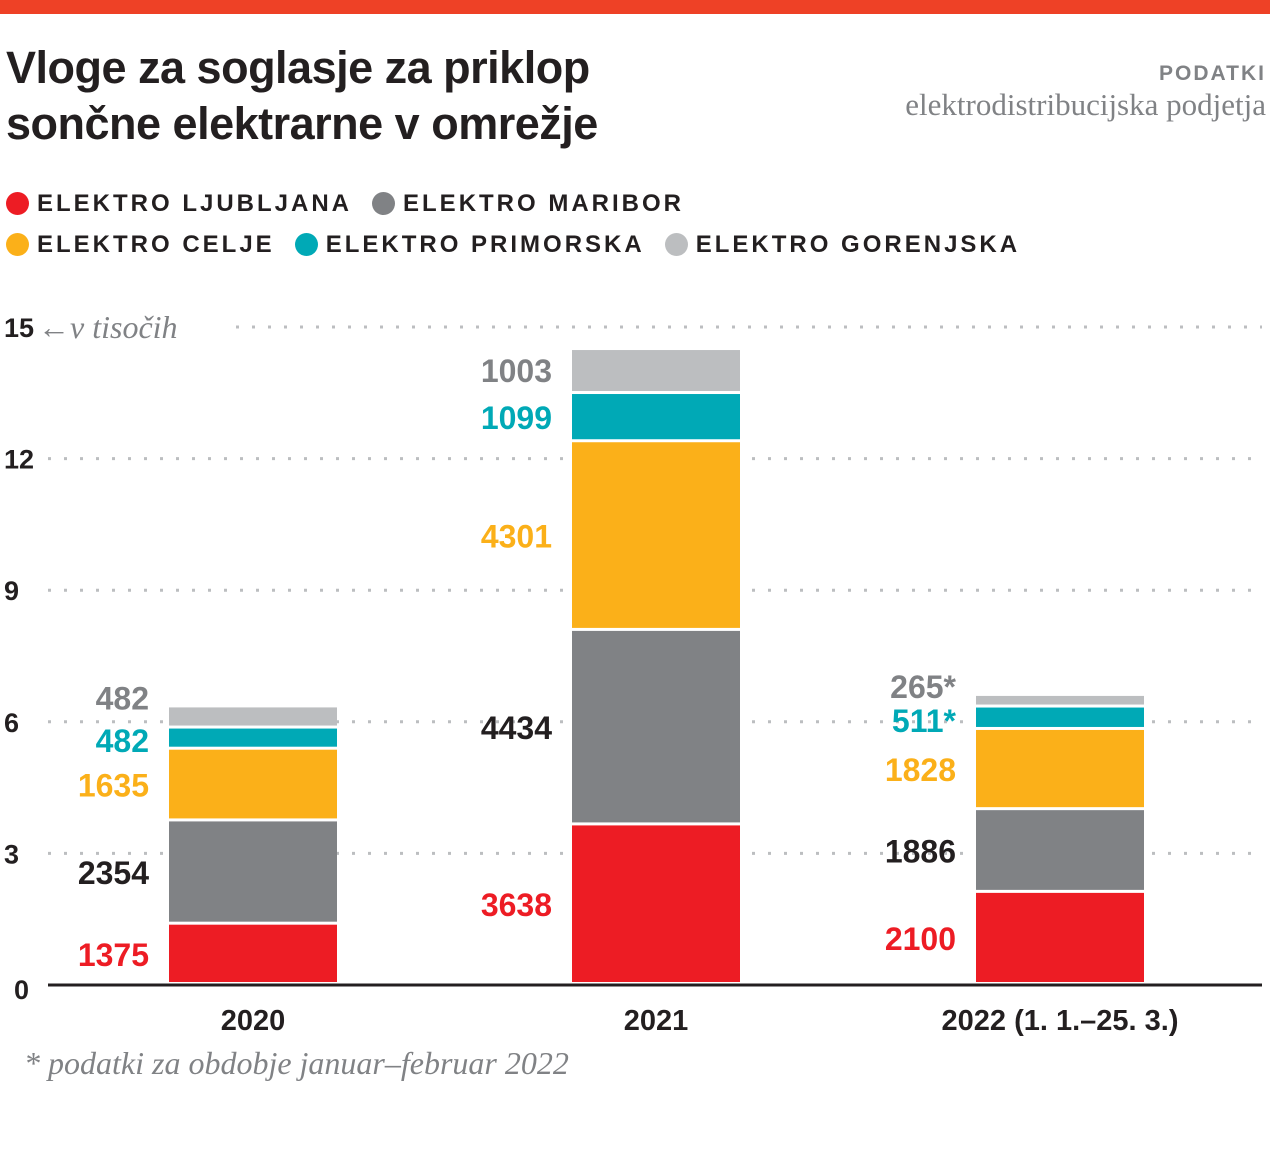 The image size is (1270, 1172). What do you see at coordinates (384, 203) in the screenshot?
I see `legend-swatch-maribor` at bounding box center [384, 203].